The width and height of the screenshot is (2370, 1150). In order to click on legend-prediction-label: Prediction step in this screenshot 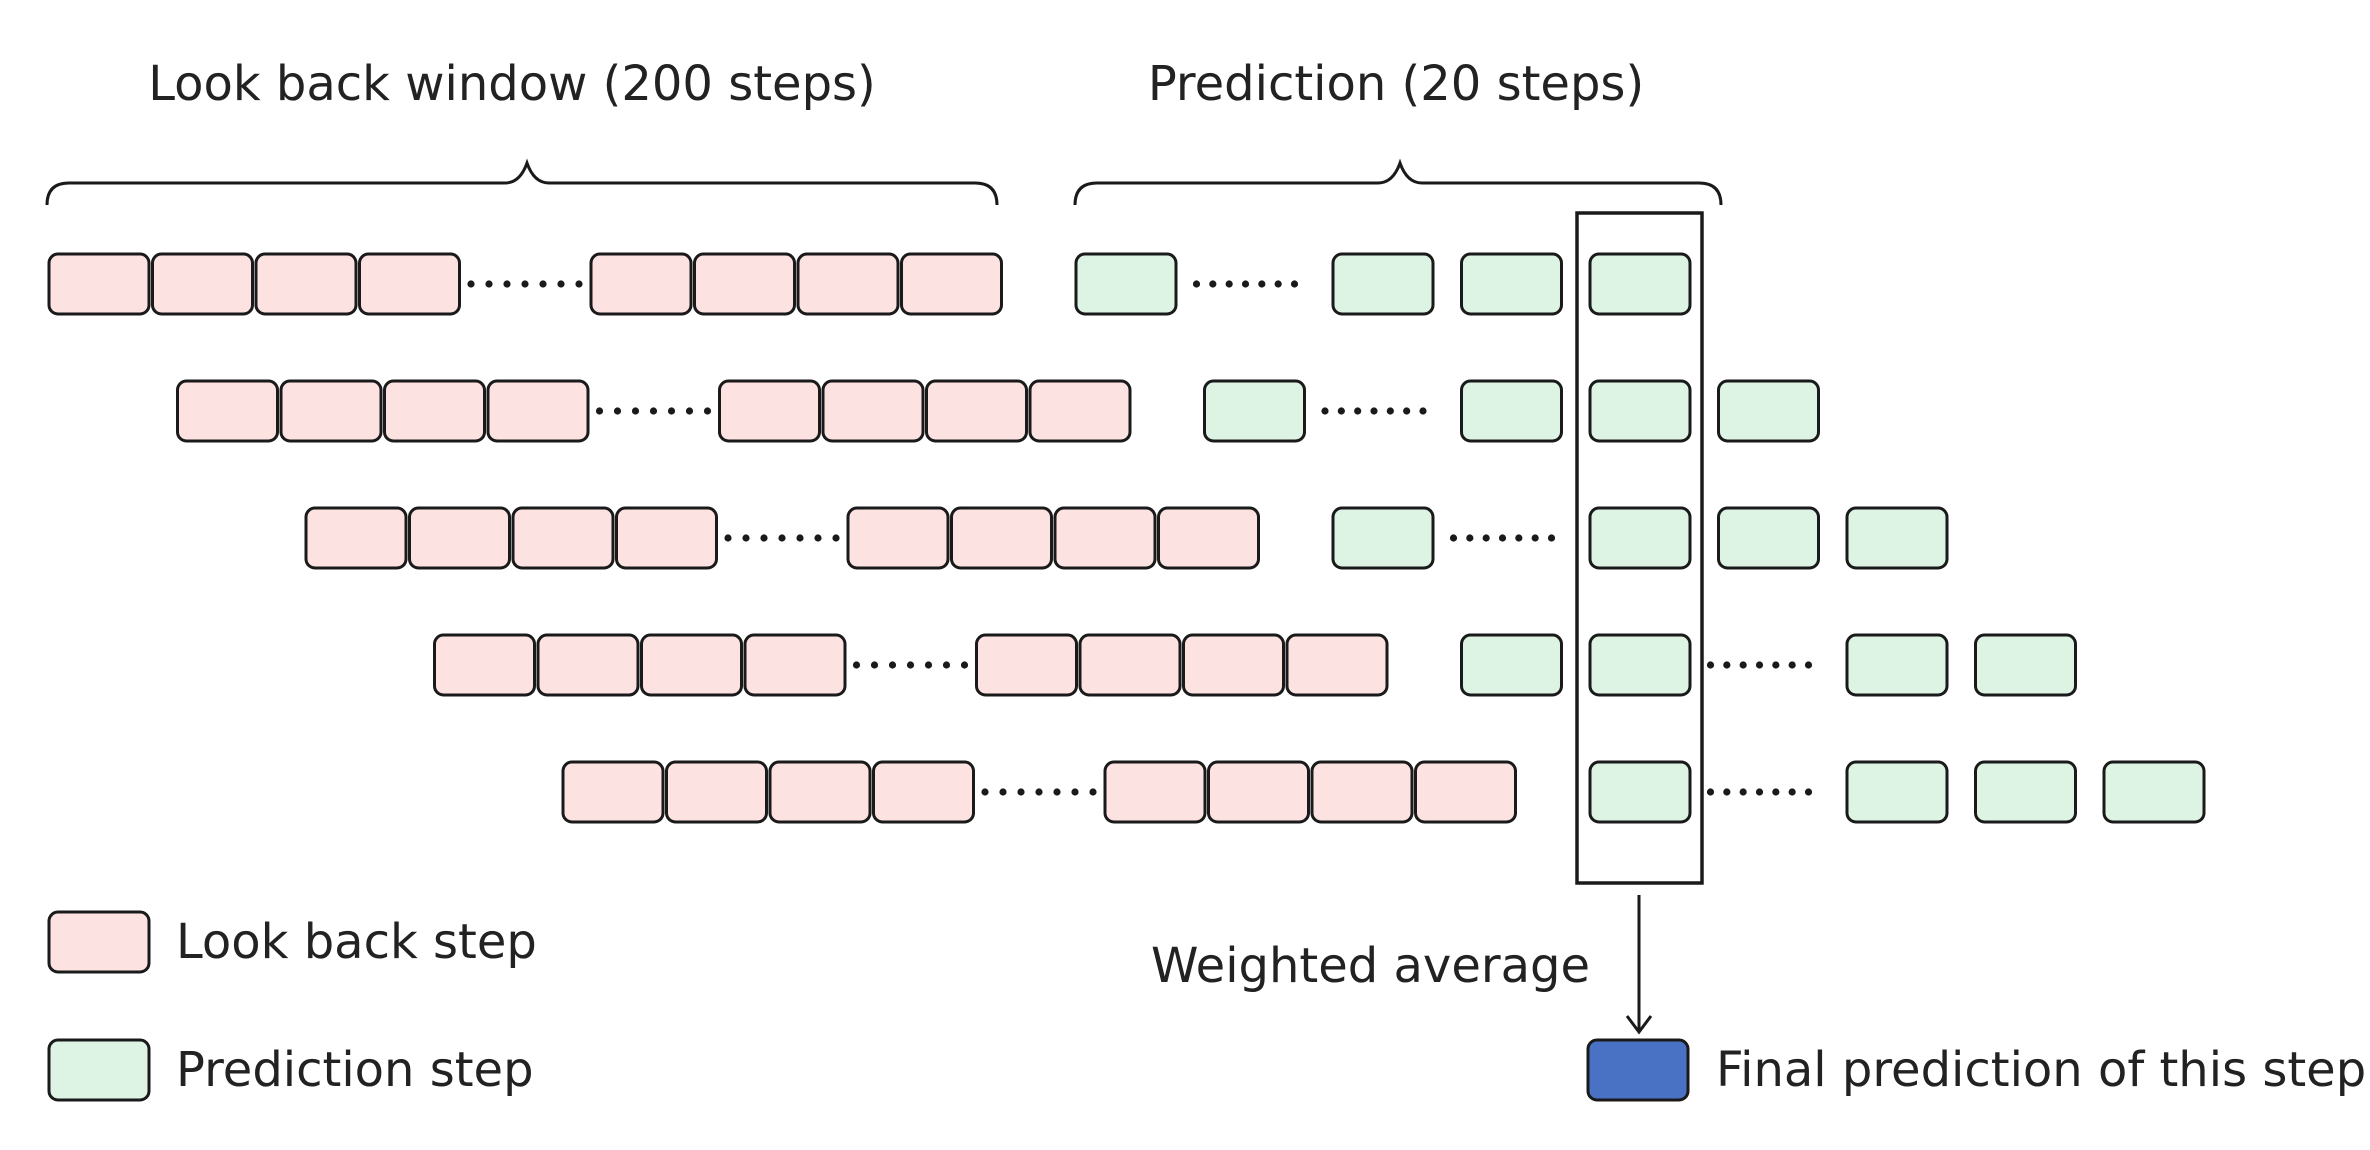, I will do `click(355, 1070)`.